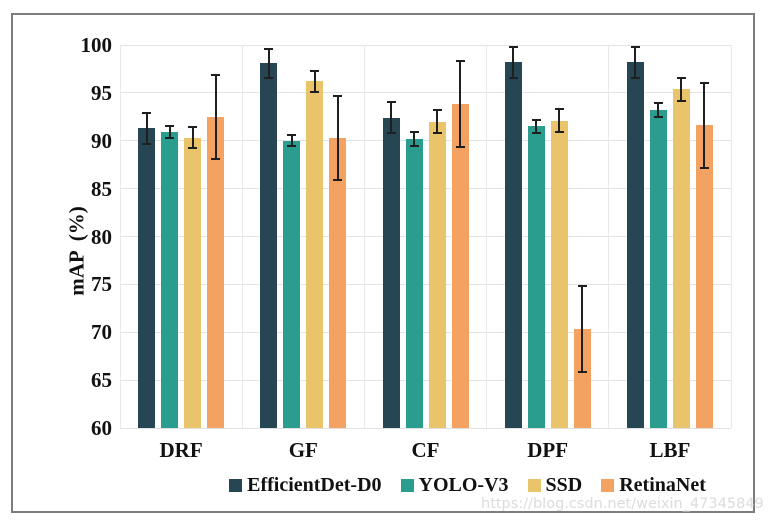  I want to click on legend-item: EfficientDet-D0, so click(305, 485).